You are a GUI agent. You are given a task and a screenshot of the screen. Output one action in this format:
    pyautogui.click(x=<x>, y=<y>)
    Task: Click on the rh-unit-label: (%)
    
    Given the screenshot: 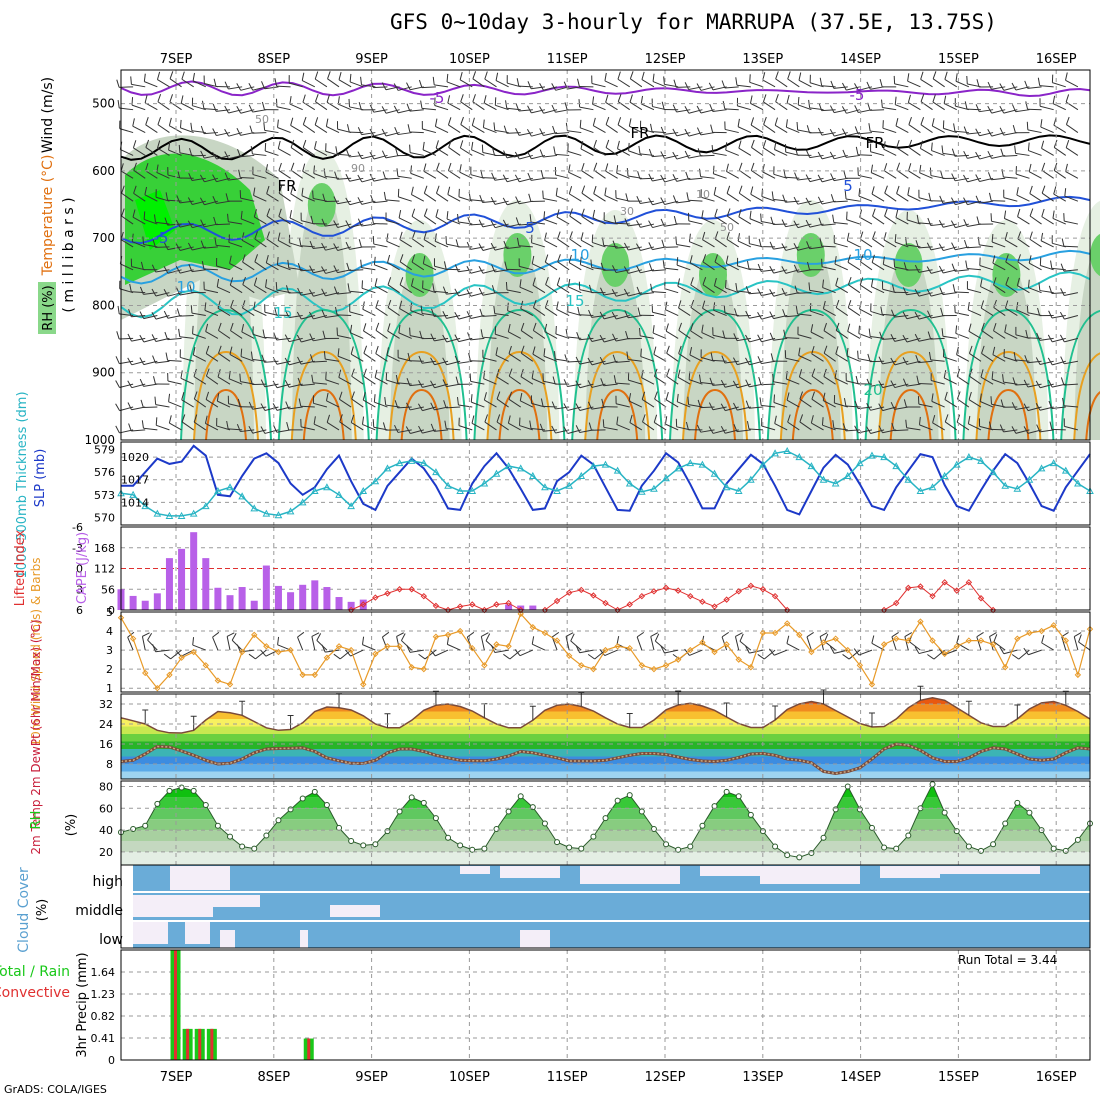 What is the action you would take?
    pyautogui.click(x=71, y=825)
    